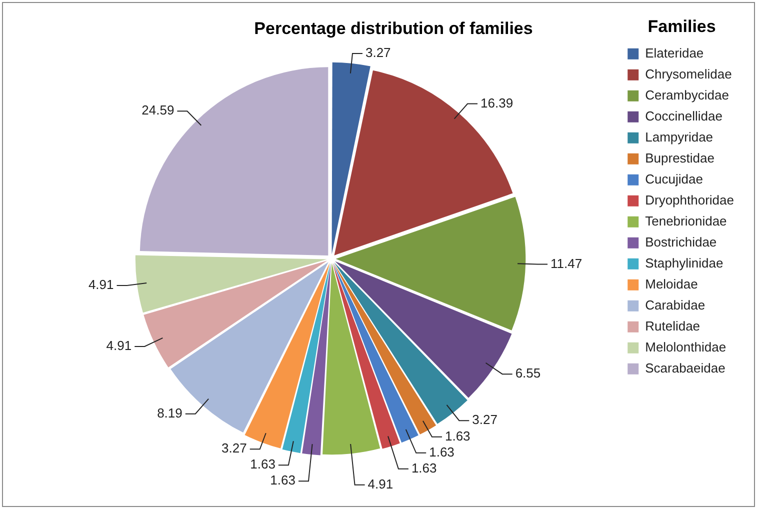  What do you see at coordinates (689, 200) in the screenshot?
I see `legend-label: Dryophthoridae` at bounding box center [689, 200].